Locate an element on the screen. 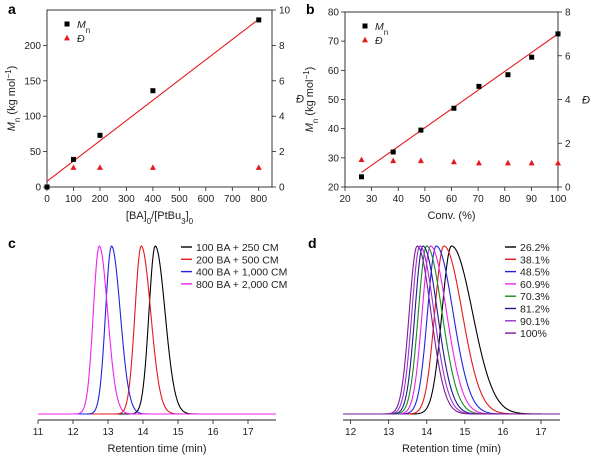  x-tick-label: 80 is located at coordinates (505, 199).